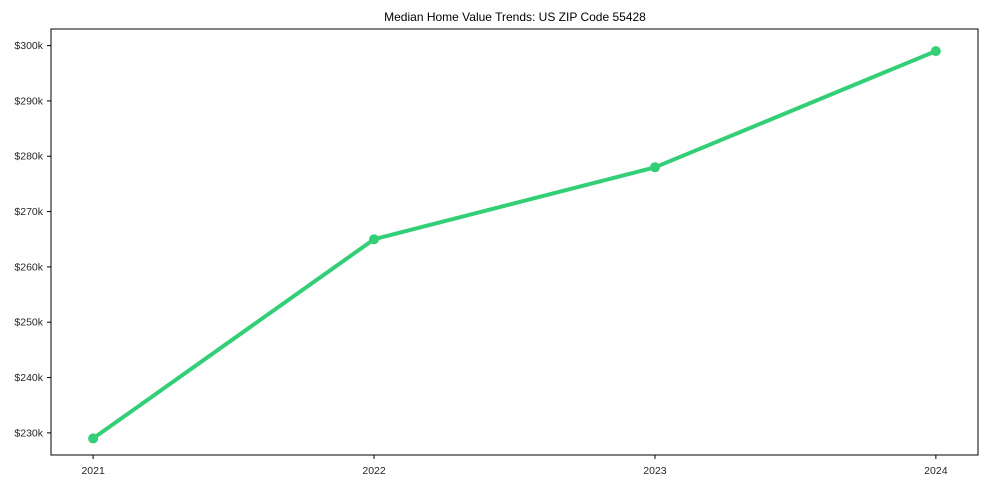 Image resolution: width=990 pixels, height=490 pixels. Describe the element at coordinates (28, 101) in the screenshot. I see `y-axis-tick-label: $290k` at that location.